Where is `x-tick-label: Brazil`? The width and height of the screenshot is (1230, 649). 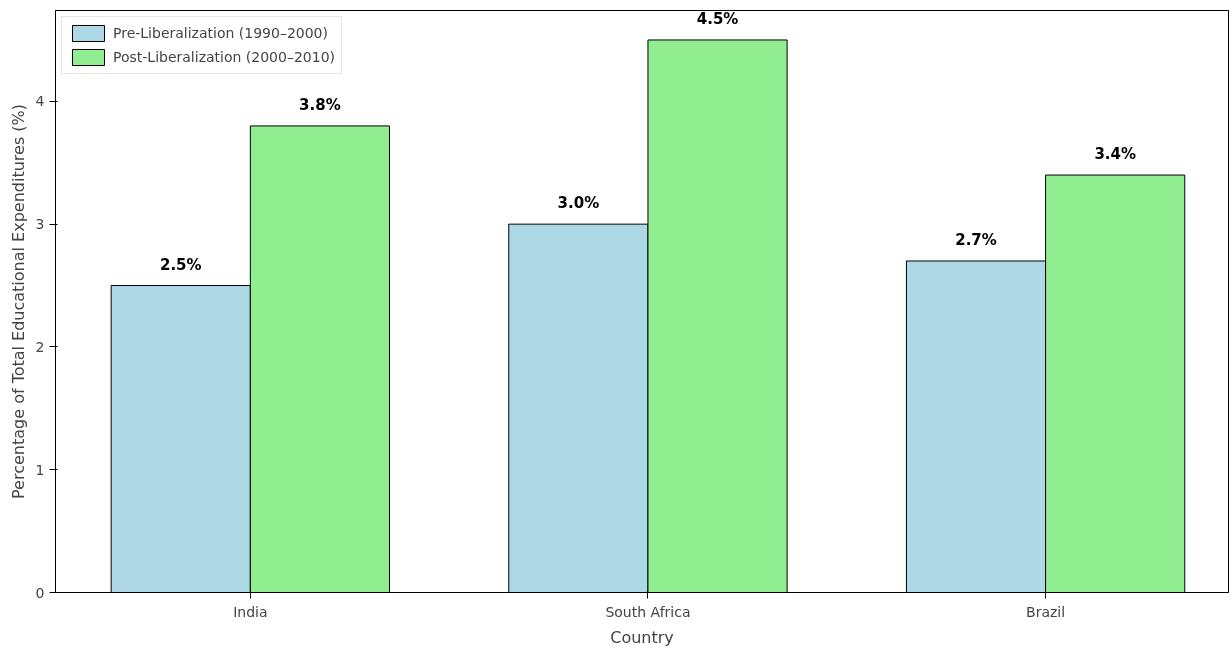 x-tick-label: Brazil is located at coordinates (1046, 611).